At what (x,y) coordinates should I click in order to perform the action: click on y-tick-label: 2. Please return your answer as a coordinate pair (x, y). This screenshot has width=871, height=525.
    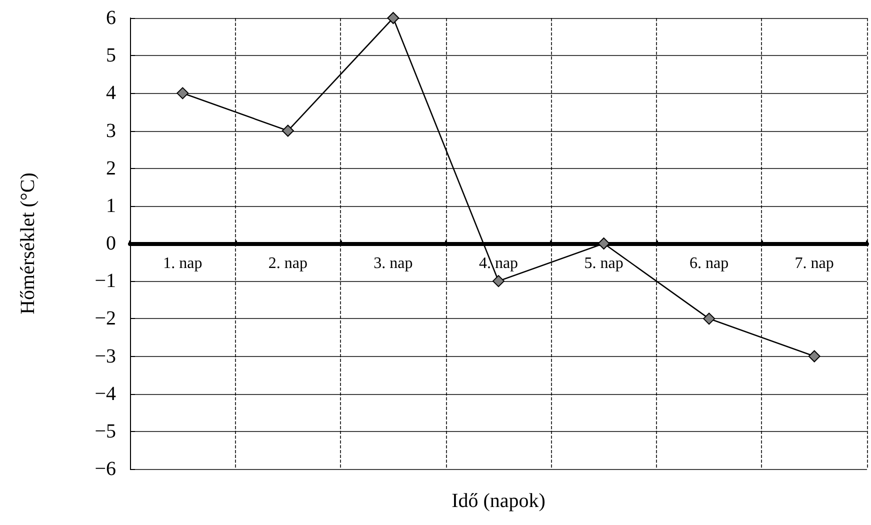
    Looking at the image, I should click on (111, 168).